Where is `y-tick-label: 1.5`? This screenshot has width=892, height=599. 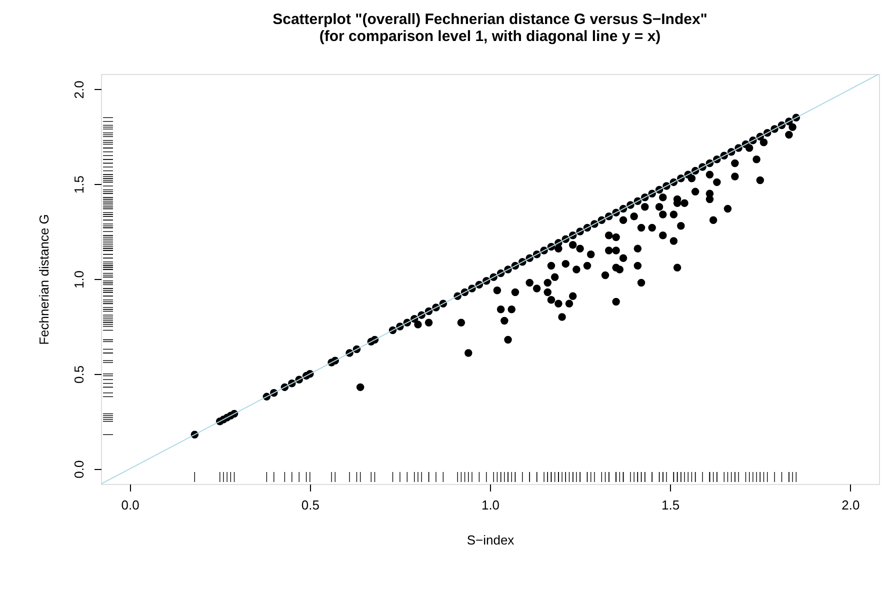 y-tick-label: 1.5 is located at coordinates (79, 185).